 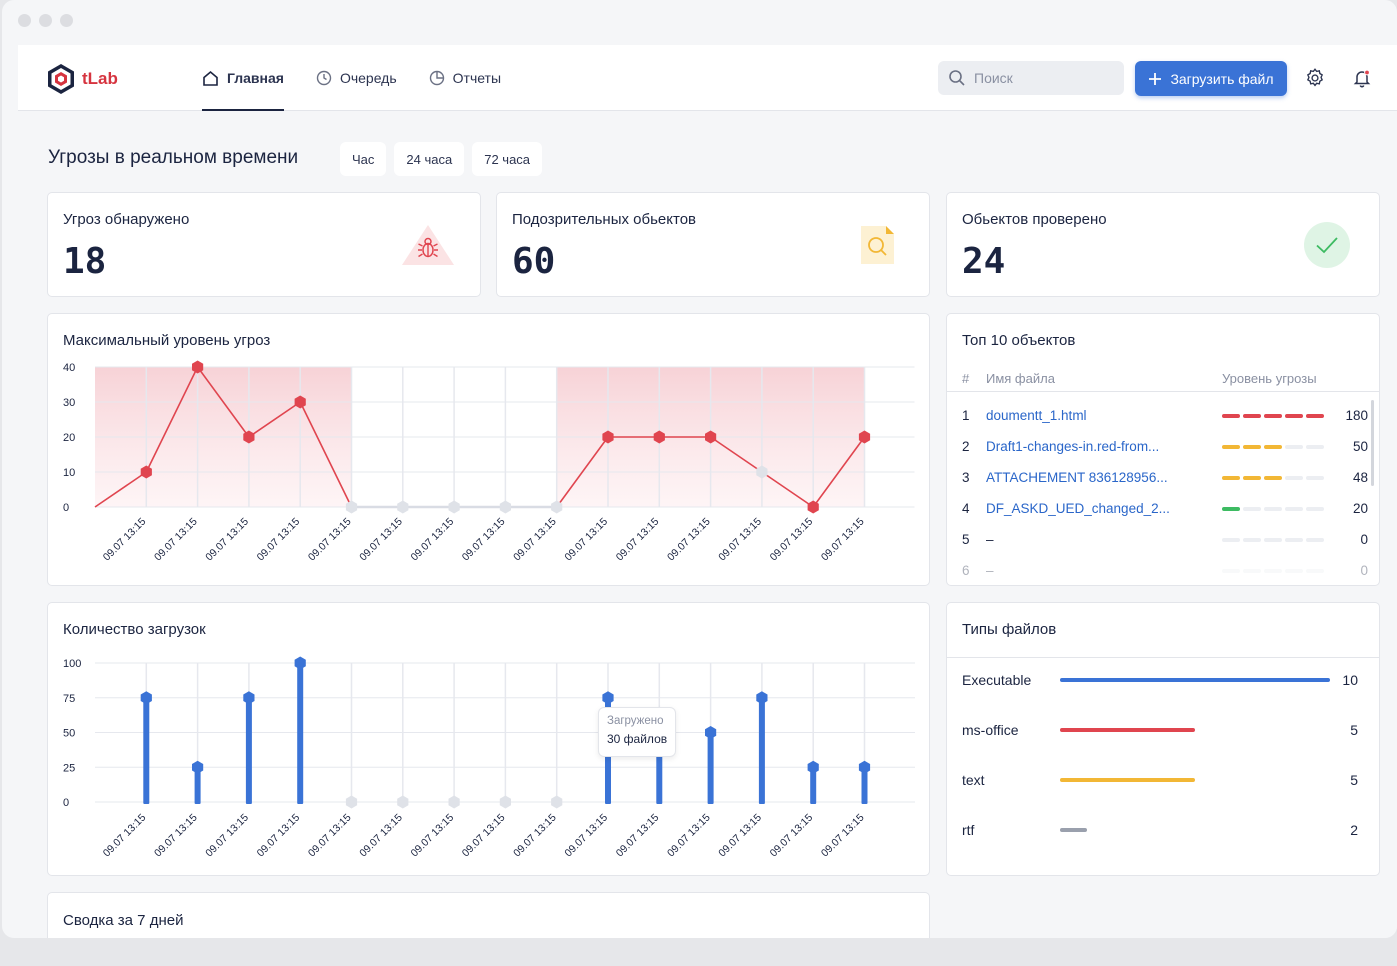 I want to click on file-type-label: ms-office, so click(x=990, y=730).